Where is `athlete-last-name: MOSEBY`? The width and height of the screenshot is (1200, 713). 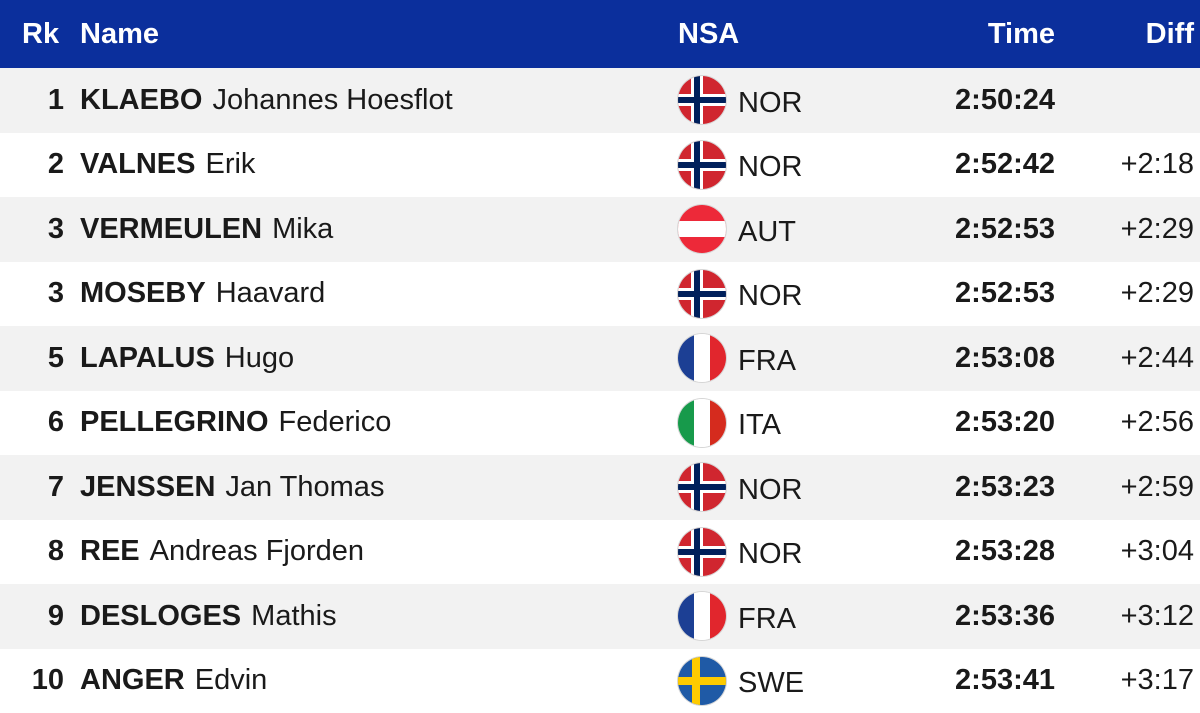
athlete-last-name: MOSEBY is located at coordinates (143, 293).